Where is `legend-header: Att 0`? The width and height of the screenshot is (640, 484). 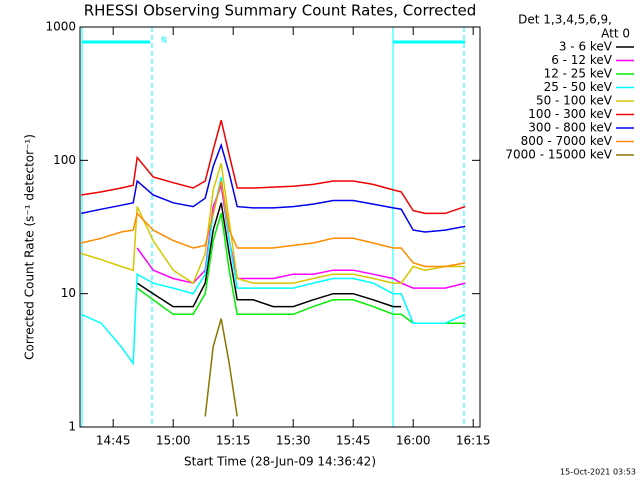
legend-header: Att 0 is located at coordinates (615, 34).